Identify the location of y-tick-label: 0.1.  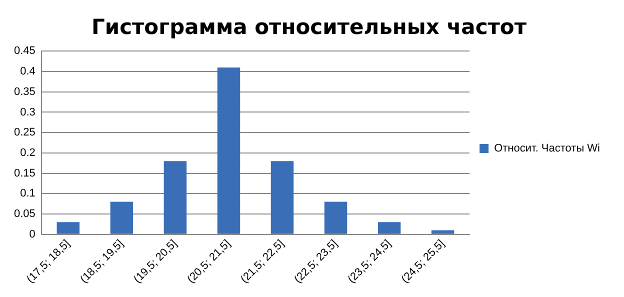
(28, 194).